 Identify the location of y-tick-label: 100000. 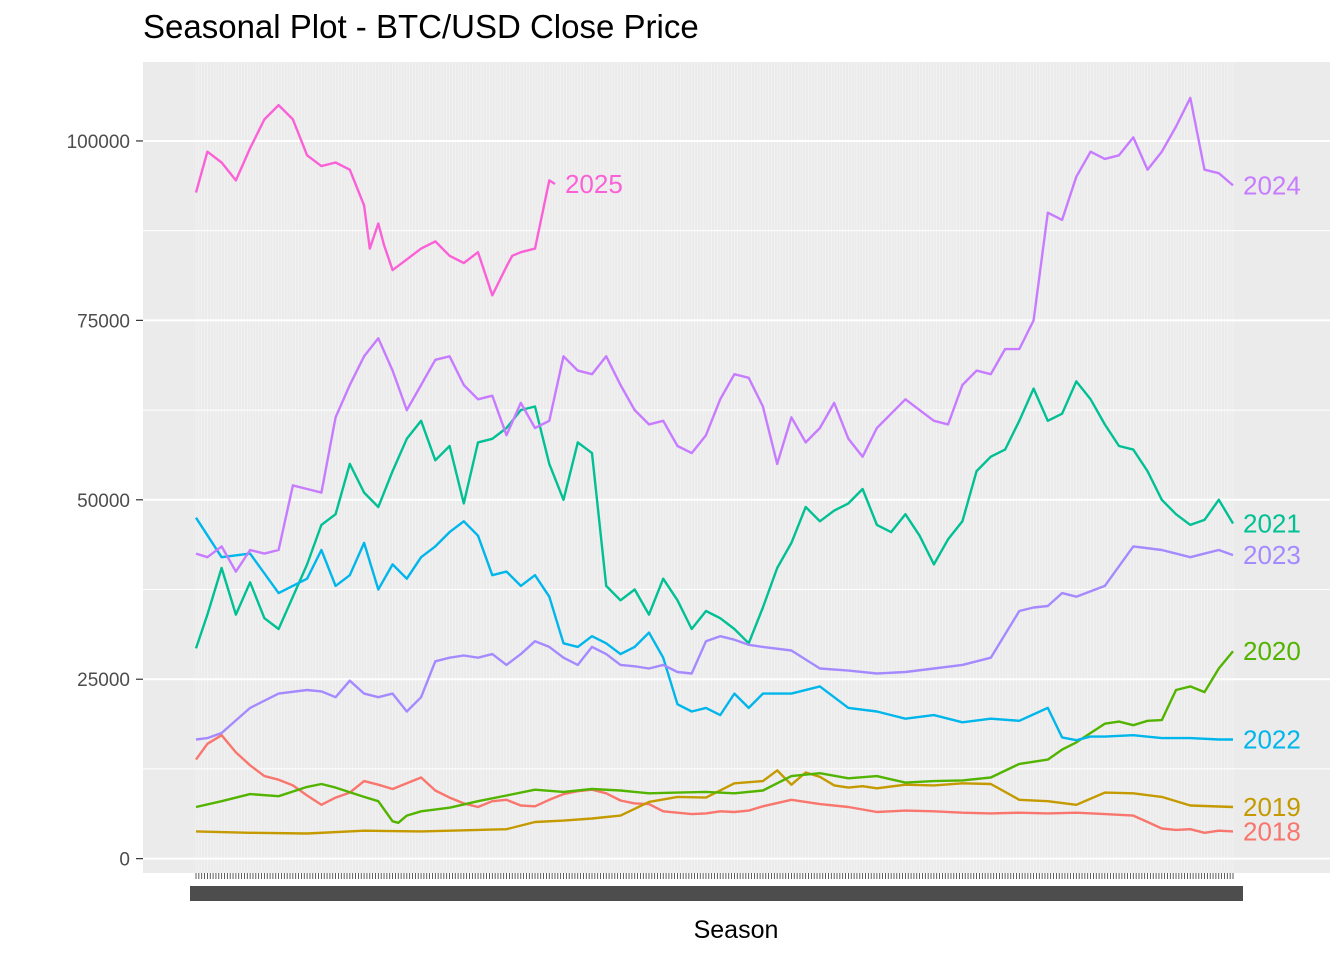
(98, 142).